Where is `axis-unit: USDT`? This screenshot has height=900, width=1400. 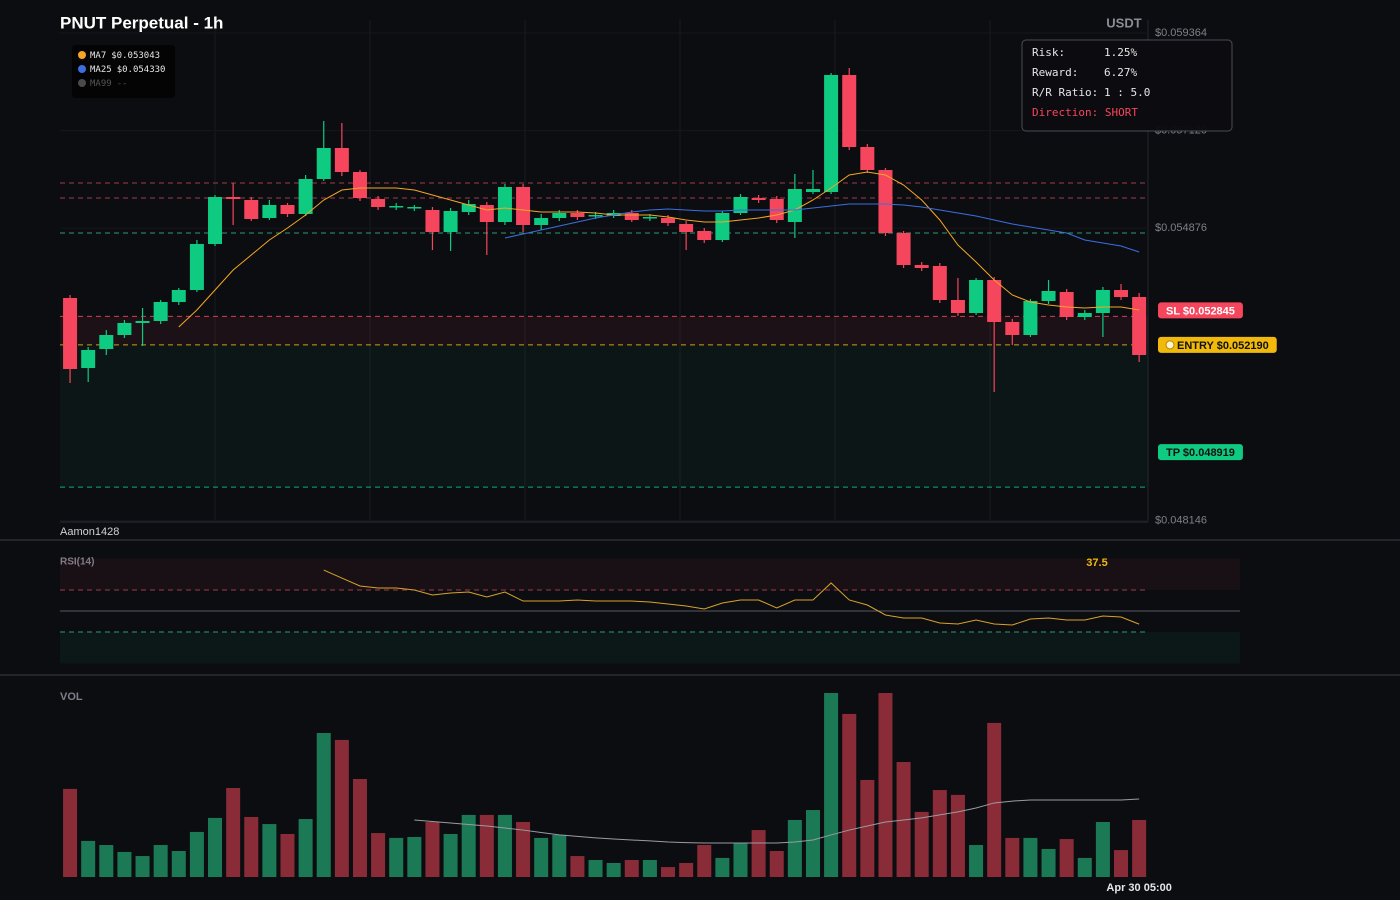
axis-unit: USDT is located at coordinates (1123, 22).